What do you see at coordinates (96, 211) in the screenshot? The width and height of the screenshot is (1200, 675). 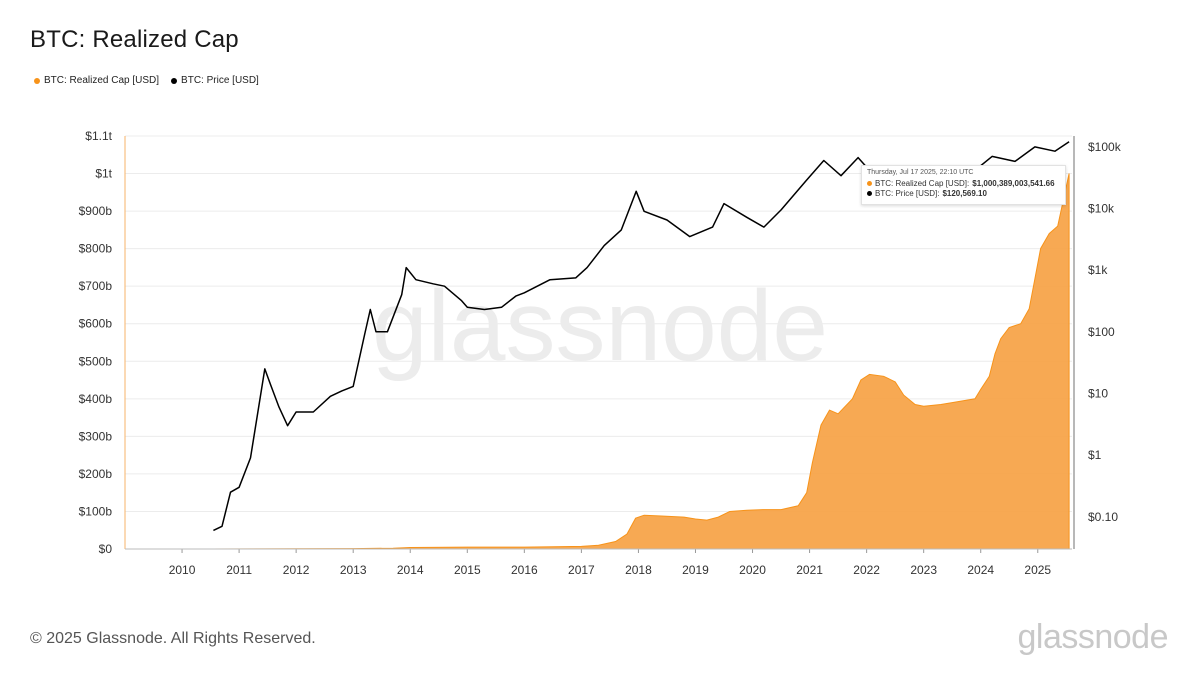 I see `y-tick-label-left: $900b` at bounding box center [96, 211].